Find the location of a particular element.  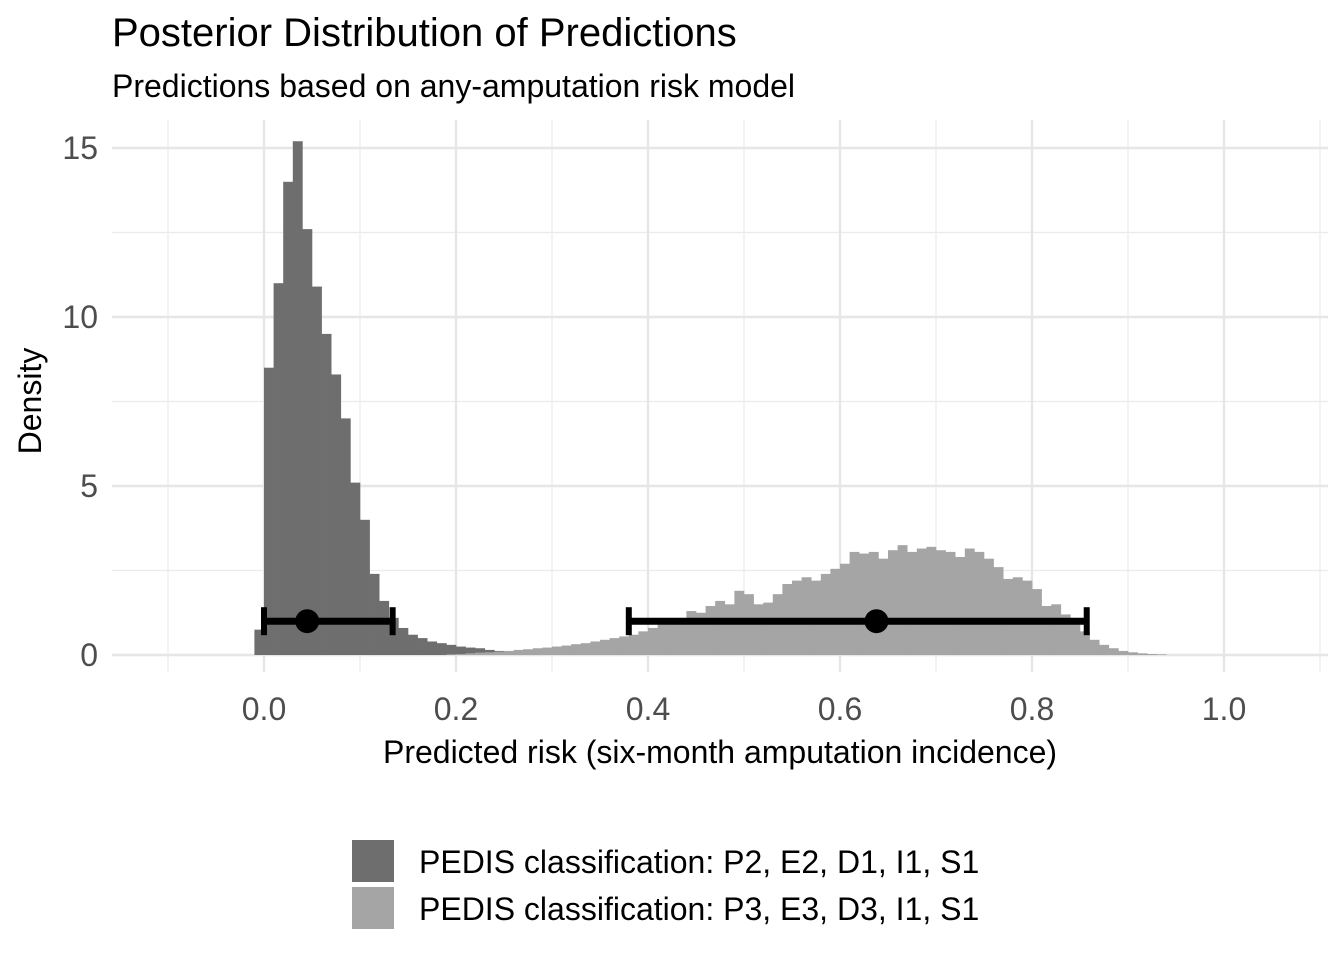

interval-markers is located at coordinates (675, 621).